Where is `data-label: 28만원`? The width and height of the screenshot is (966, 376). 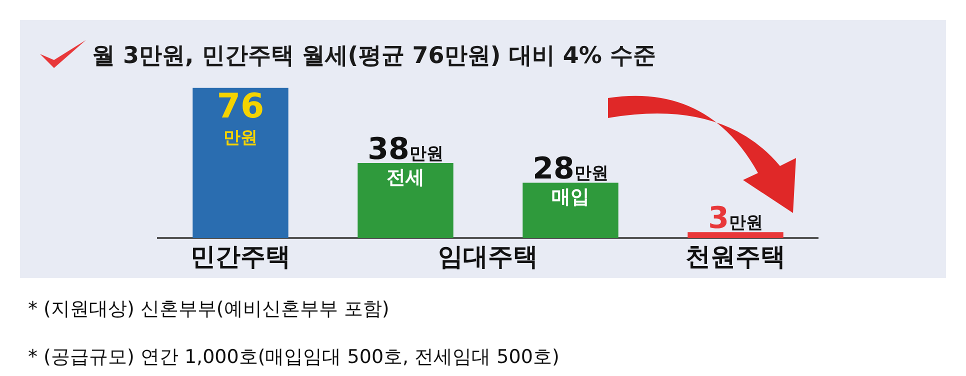
data-label: 28만원 is located at coordinates (570, 169).